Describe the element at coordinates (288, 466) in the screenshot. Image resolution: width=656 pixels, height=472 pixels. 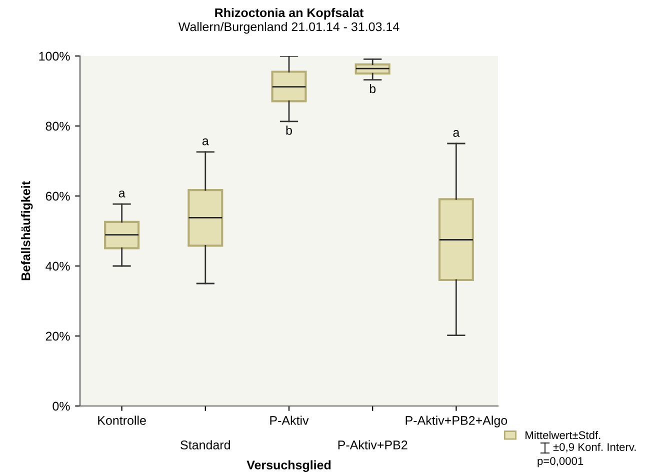
I see `x-axis-title: Versuchsglied` at that location.